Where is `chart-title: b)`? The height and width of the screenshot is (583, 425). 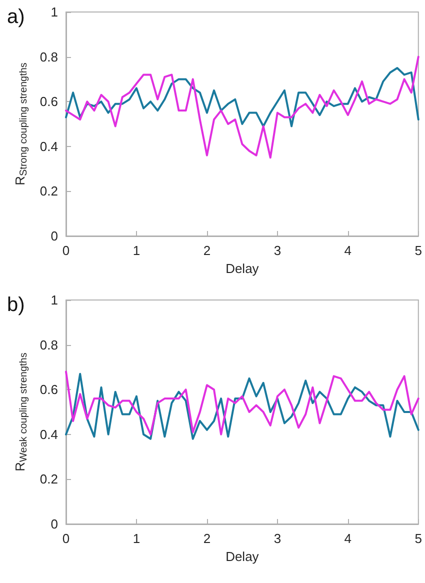
chart-title: b) is located at coordinates (16, 305).